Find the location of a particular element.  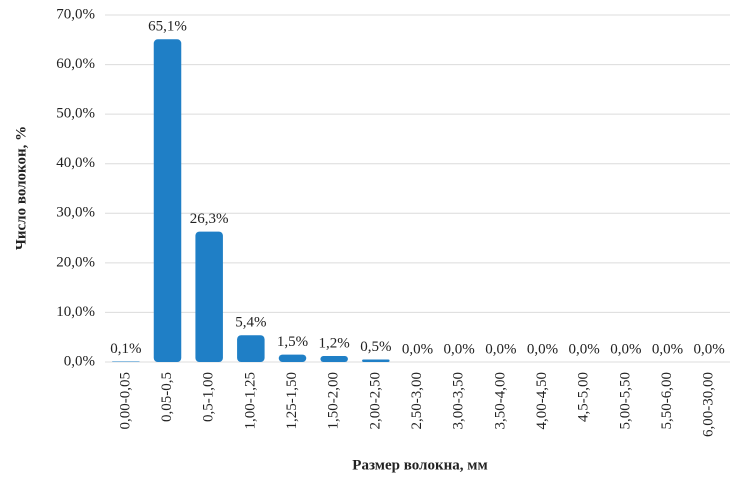

y-tick-label: 30,0% is located at coordinates (75, 213).